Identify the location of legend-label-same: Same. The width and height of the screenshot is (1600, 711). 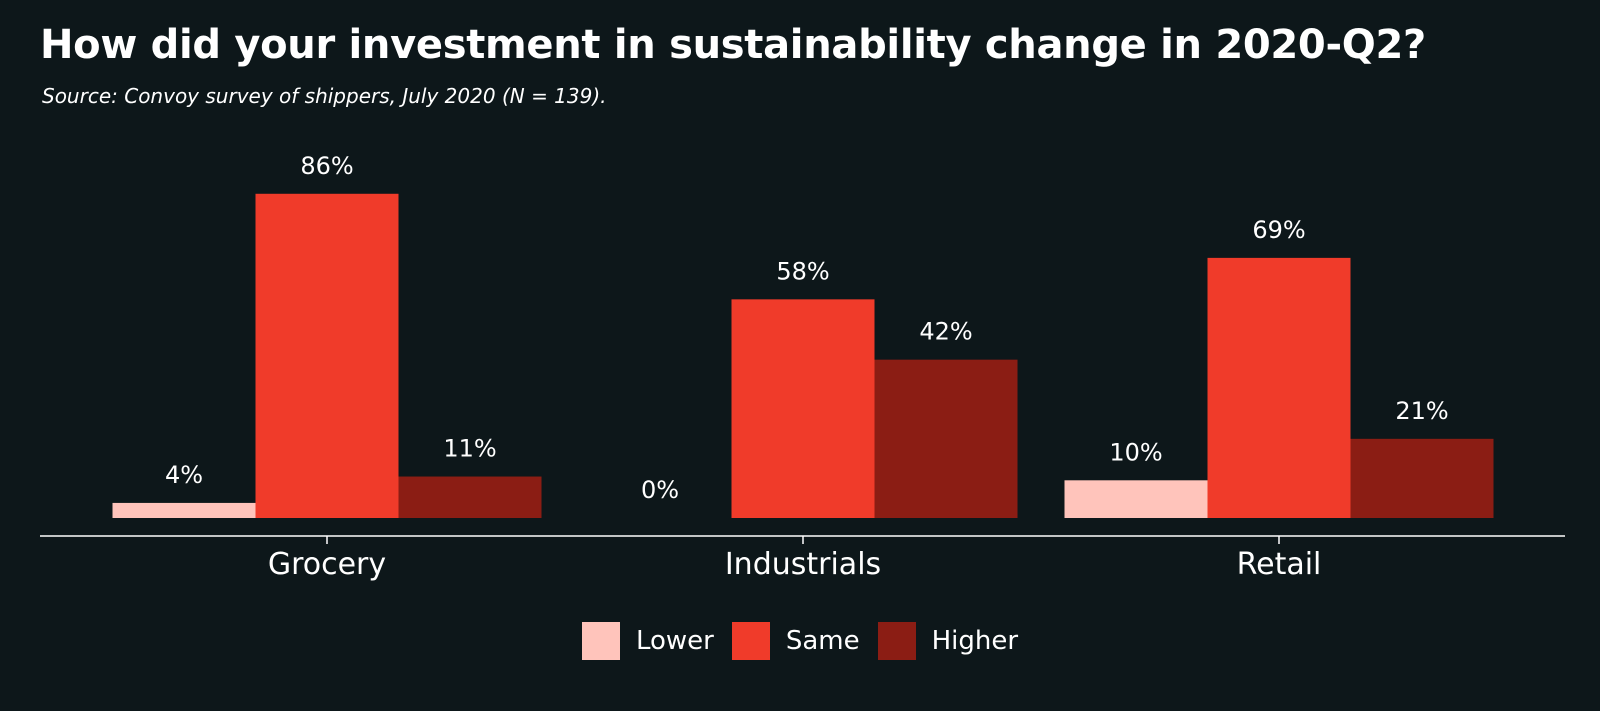
(822, 641).